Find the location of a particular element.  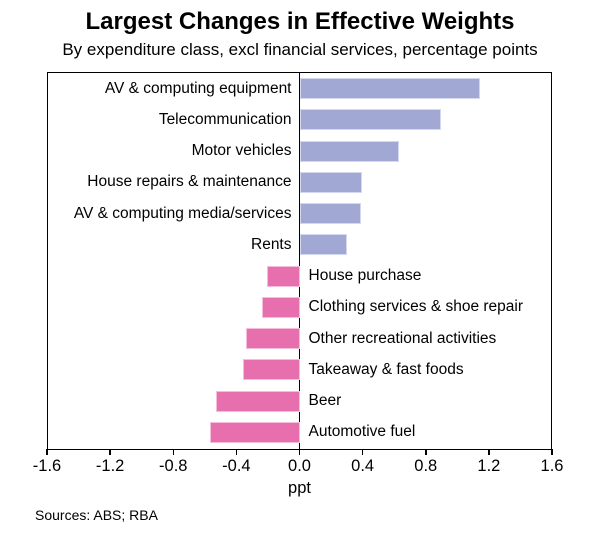

bar-row: Clothing services & shoe repair is located at coordinates (299, 307).